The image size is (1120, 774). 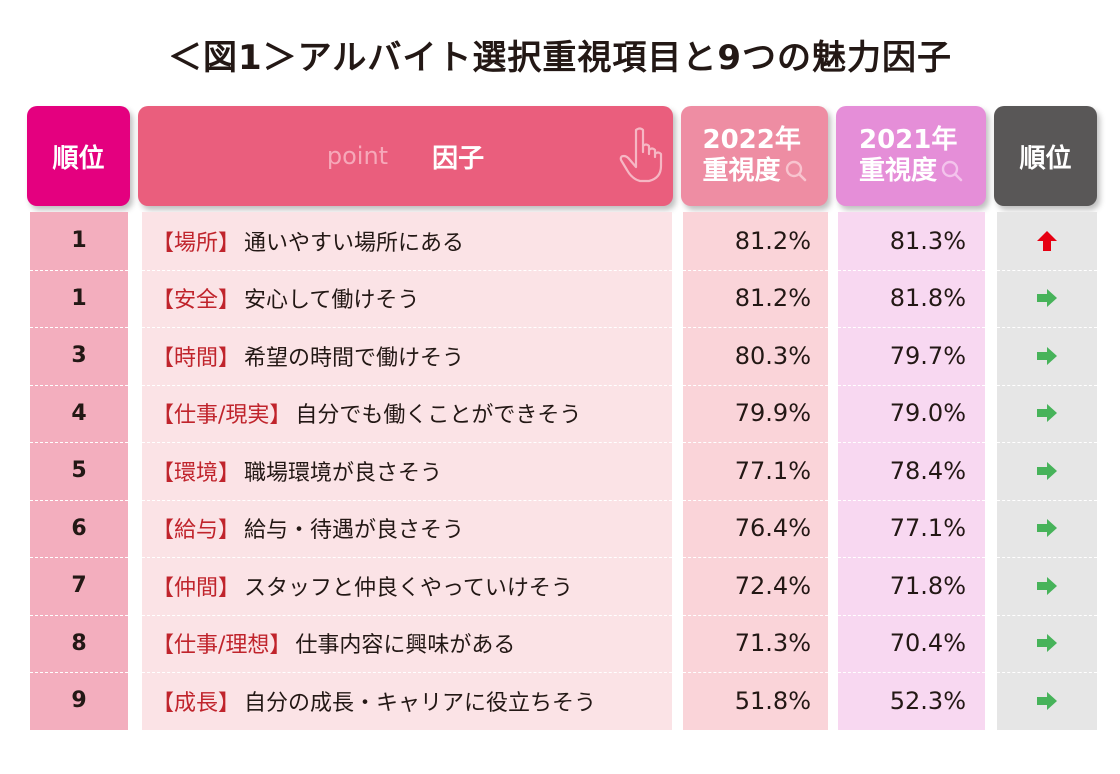 What do you see at coordinates (927, 700) in the screenshot?
I see `y2021-value: 52.3%` at bounding box center [927, 700].